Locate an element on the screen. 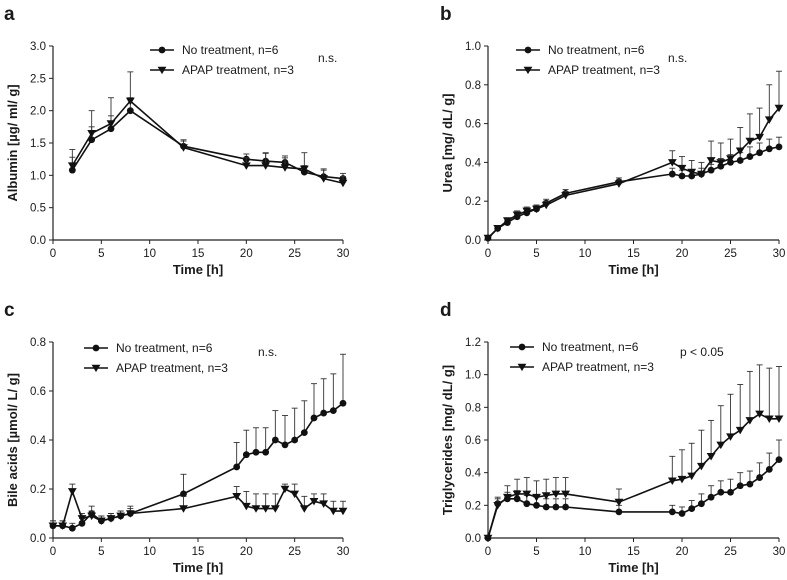 Image resolution: width=787 pixels, height=580 pixels. legend-label: No treatment, n=6 is located at coordinates (164, 348).